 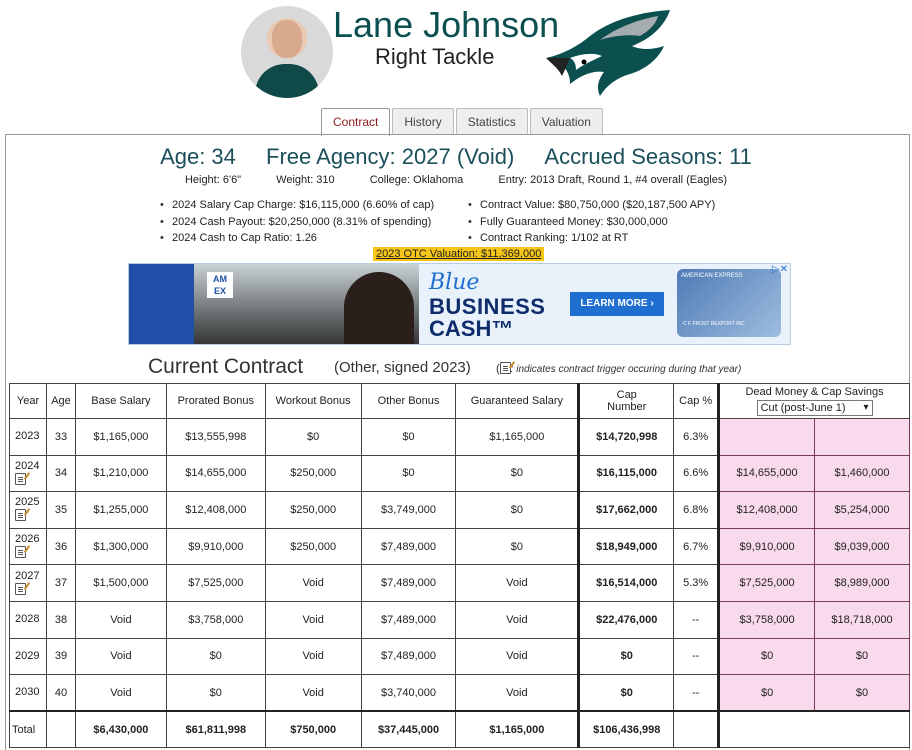 I want to click on cell-total-dead, so click(x=813, y=729).